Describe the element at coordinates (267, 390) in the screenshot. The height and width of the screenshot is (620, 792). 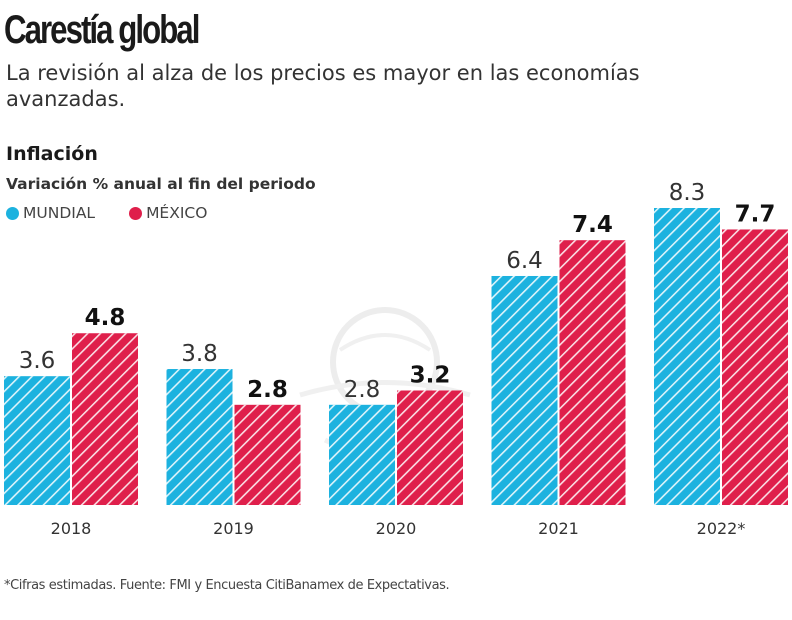
I see `value-label-mxico-2019: 2.8` at that location.